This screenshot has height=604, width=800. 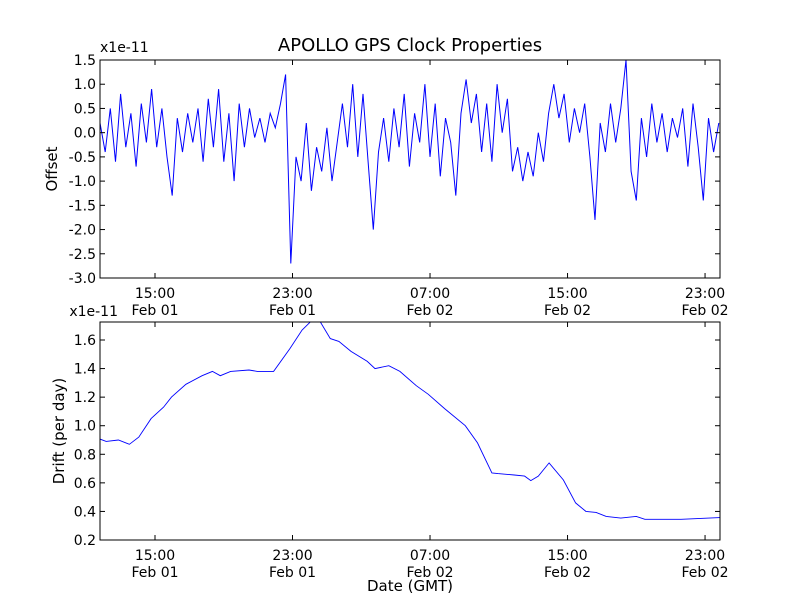 I want to click on y-tick-label: -0.5, so click(x=82, y=158).